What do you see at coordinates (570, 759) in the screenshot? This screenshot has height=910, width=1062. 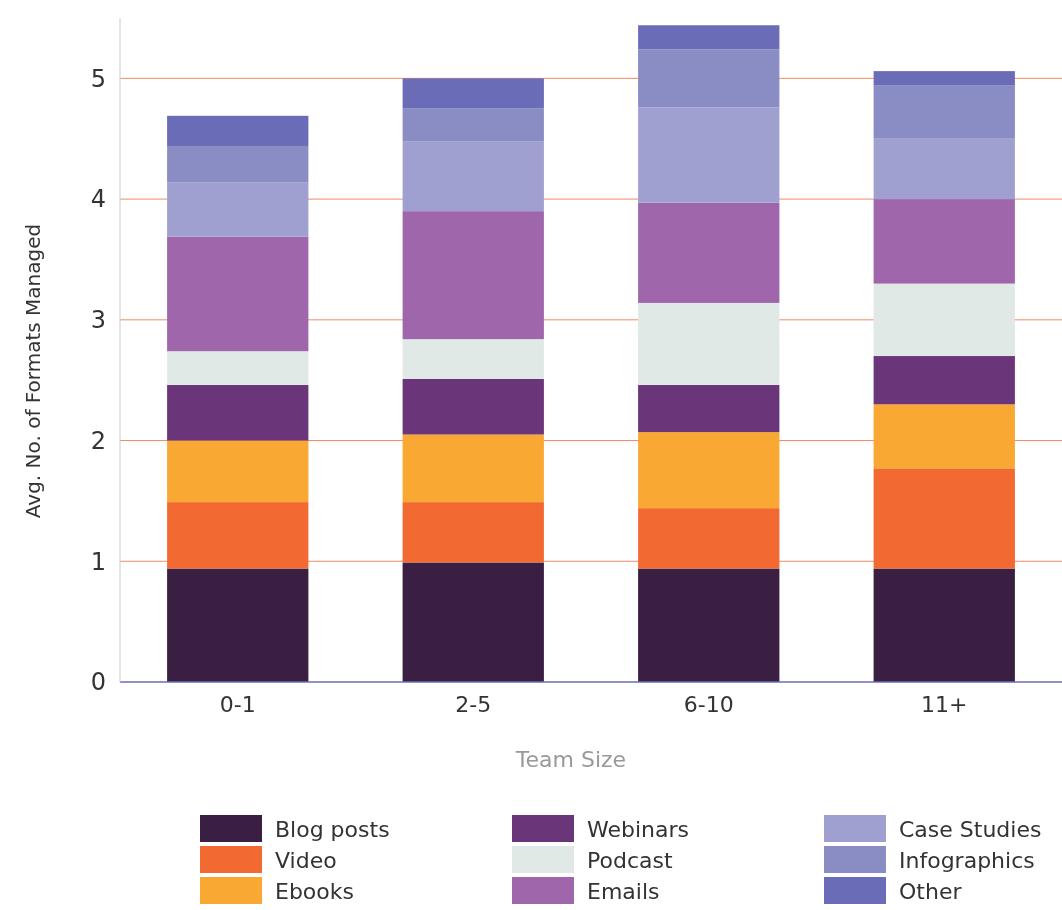 I see `x-axis-title: Team Size` at bounding box center [570, 759].